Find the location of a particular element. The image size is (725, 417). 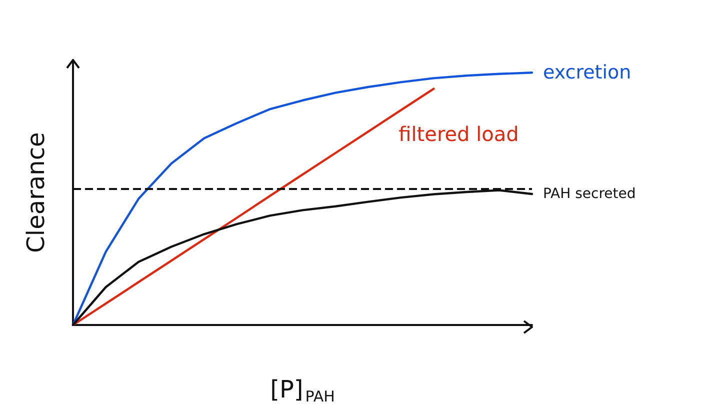

series-label: filtered load is located at coordinates (458, 134).